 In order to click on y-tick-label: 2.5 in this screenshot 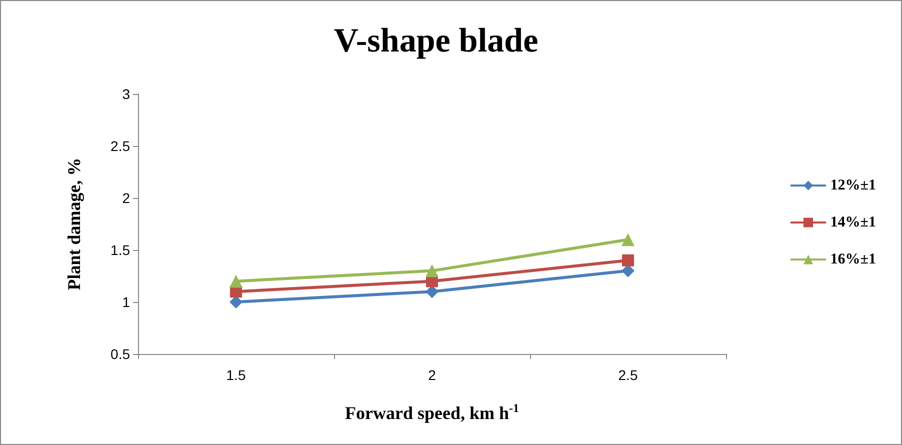, I will do `click(120, 146)`.